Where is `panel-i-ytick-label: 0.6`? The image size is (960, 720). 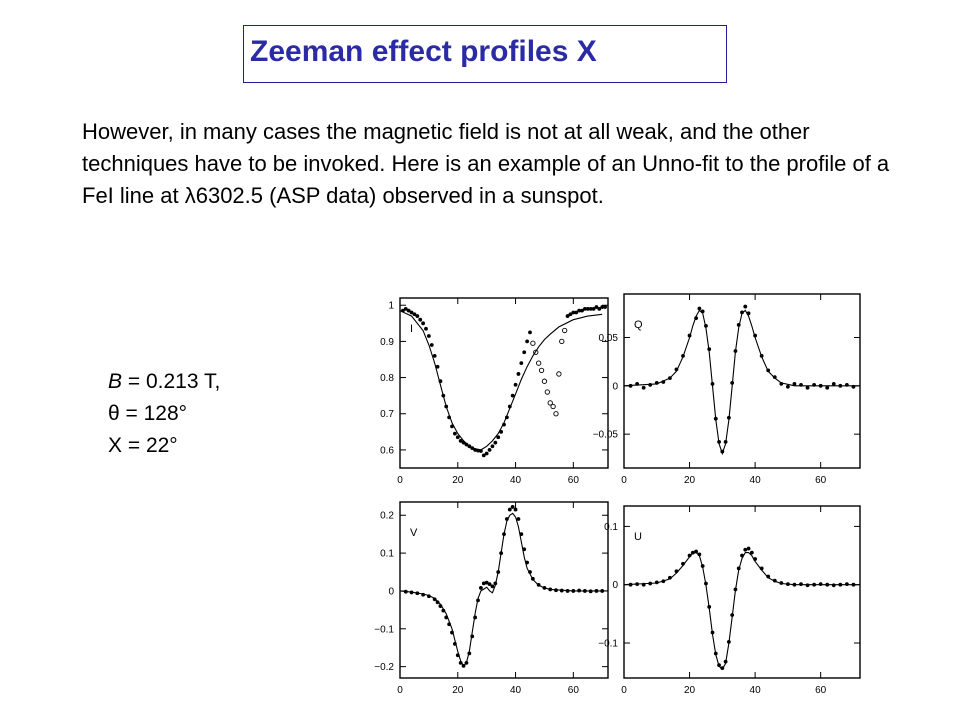
panel-i-ytick-label: 0.6 is located at coordinates (387, 450).